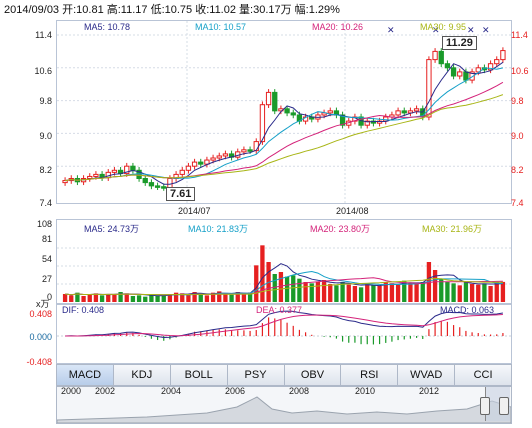 This screenshot has height=428, width=532. I want to click on macd-chart, so click(284, 334).